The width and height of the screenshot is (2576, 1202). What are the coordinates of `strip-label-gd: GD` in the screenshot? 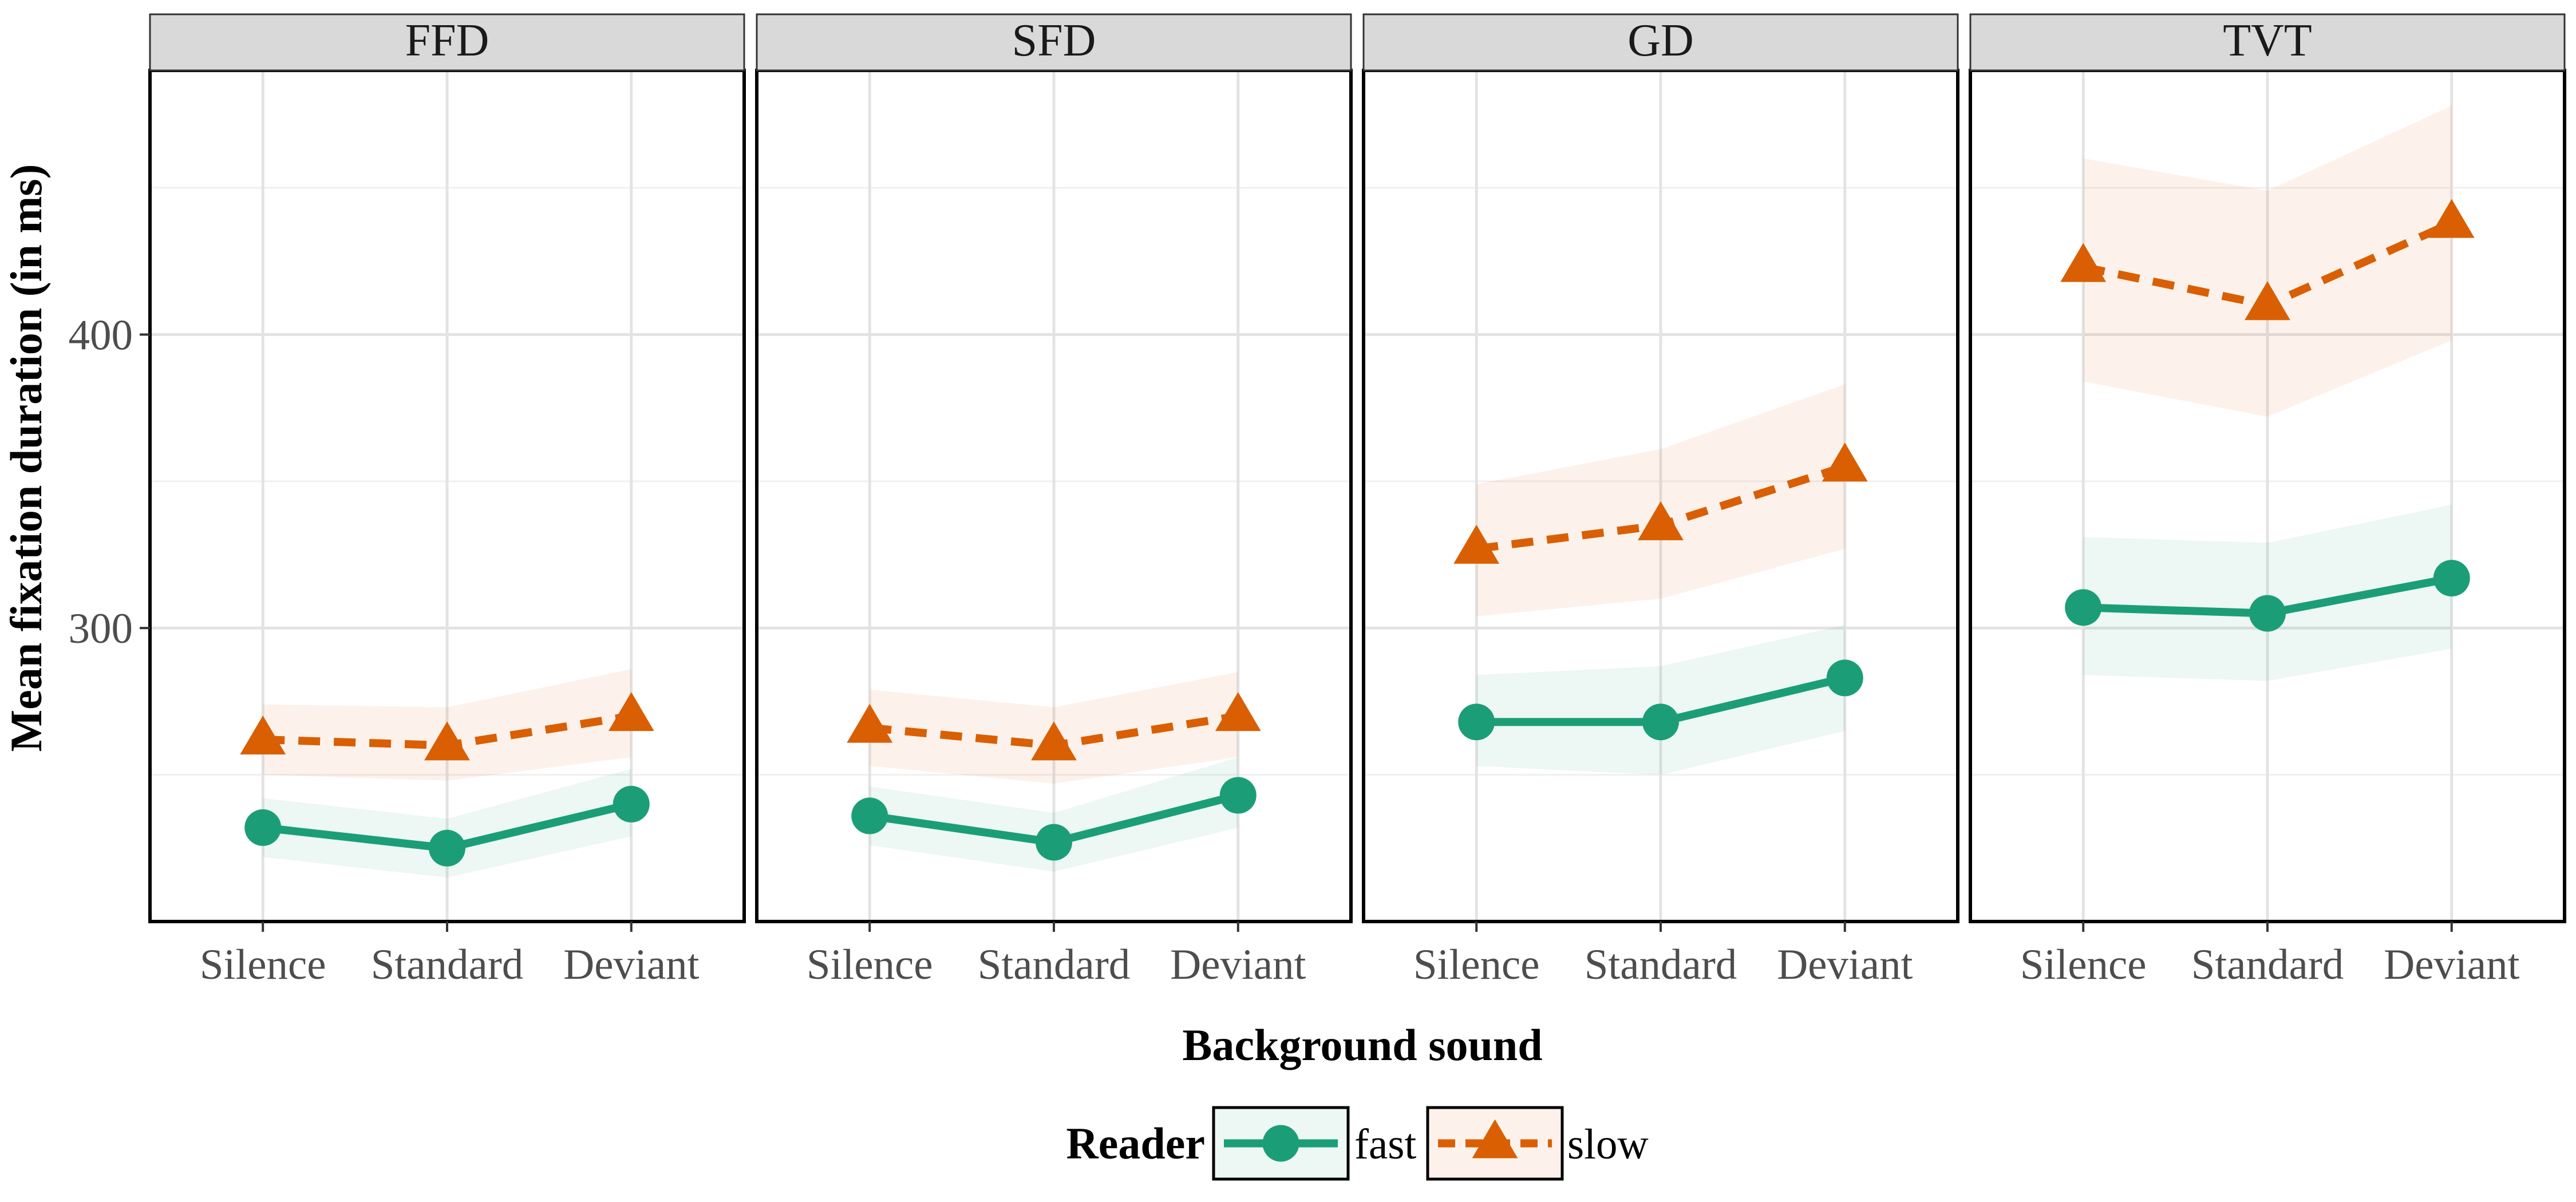 It's located at (1660, 40).